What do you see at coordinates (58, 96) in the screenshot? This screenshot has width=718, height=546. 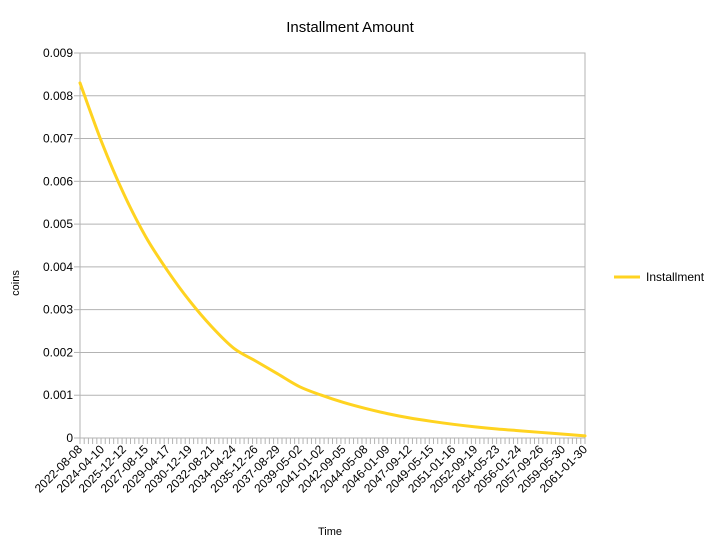 I see `y-tick-label: 0.008` at bounding box center [58, 96].